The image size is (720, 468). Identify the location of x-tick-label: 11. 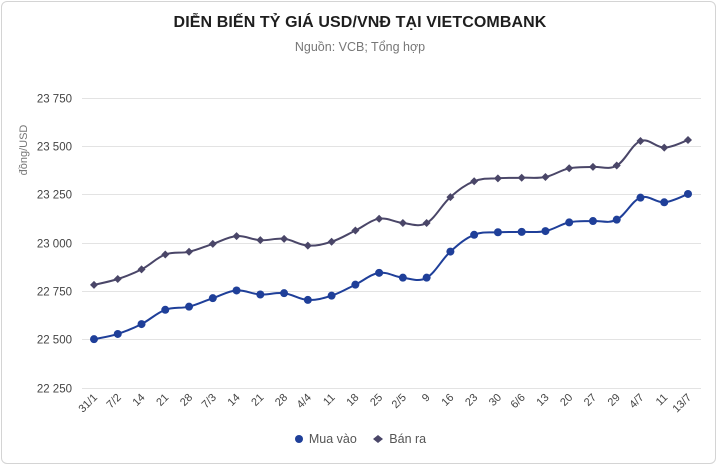
(329, 400).